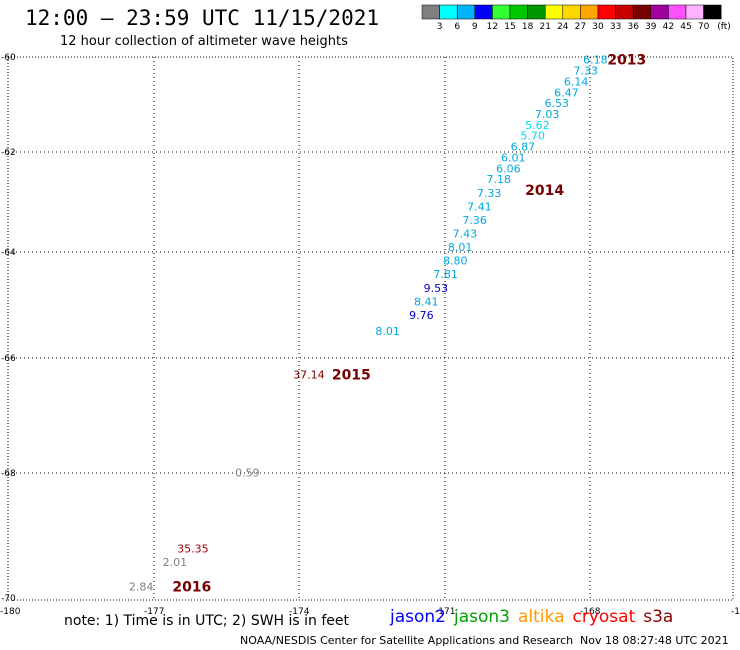 The image size is (740, 650). I want to click on colorbar-tick-label: 15, so click(509, 27).